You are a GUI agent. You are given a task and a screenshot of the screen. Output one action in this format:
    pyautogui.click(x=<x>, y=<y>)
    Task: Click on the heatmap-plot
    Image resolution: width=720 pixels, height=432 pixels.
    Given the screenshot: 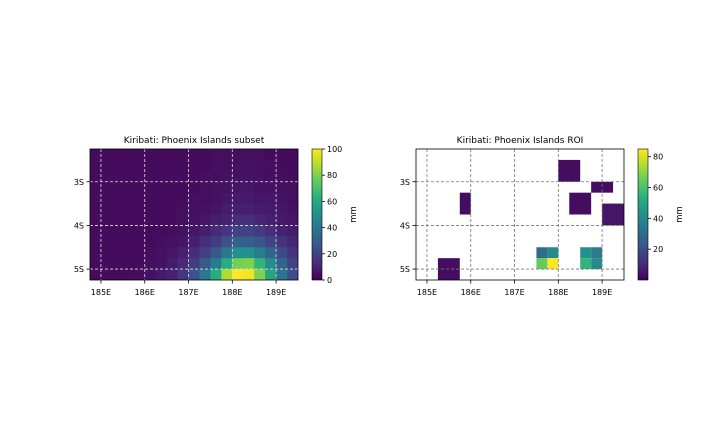 What is the action you would take?
    pyautogui.click(x=194, y=214)
    